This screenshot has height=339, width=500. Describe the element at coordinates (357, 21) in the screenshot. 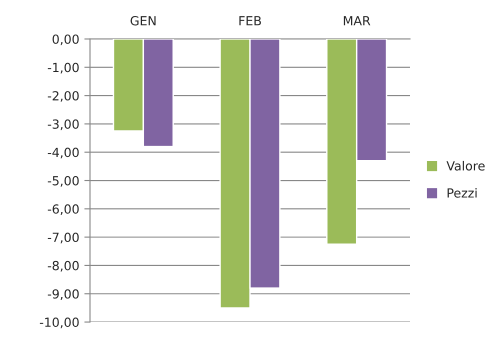

I see `x-tick-label: MAR` at that location.